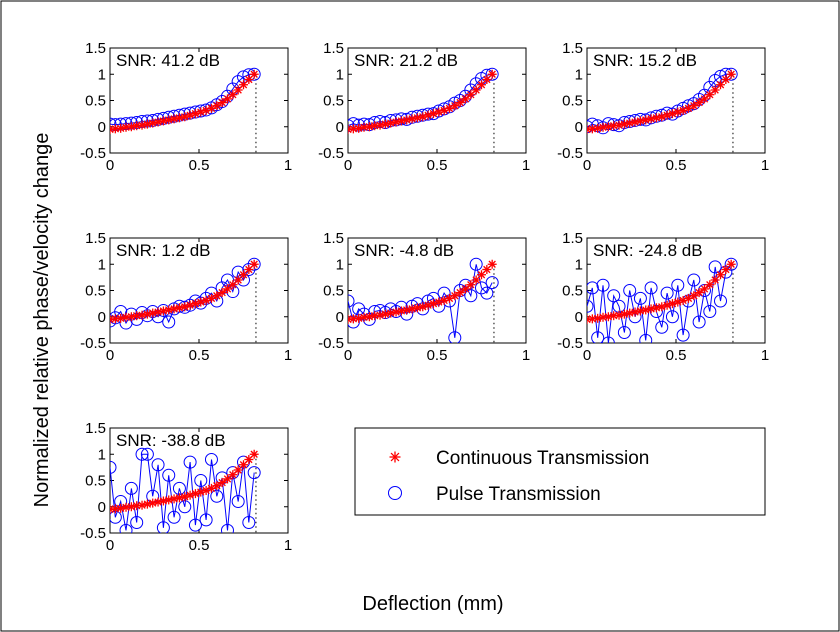 This screenshot has height=632, width=840. I want to click on legend-star, so click(395, 457).